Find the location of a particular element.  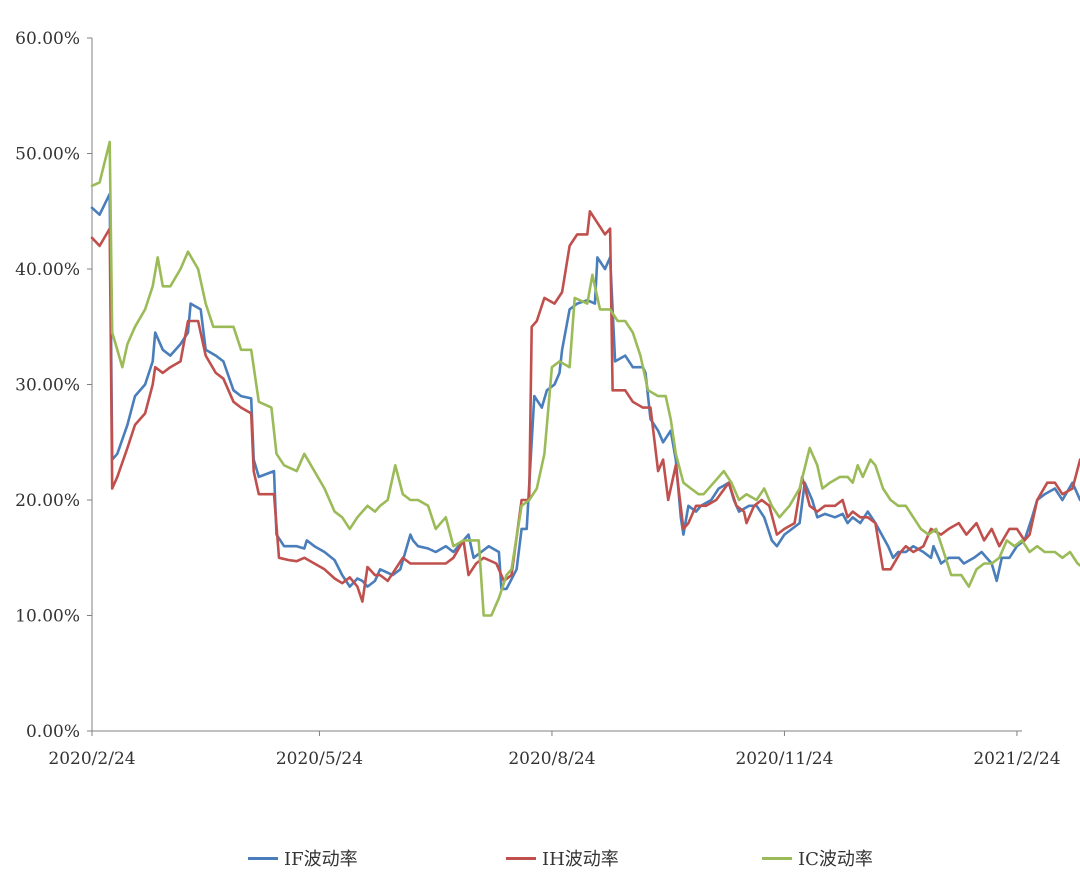

y-tick-label: 40.00% is located at coordinates (47, 270).